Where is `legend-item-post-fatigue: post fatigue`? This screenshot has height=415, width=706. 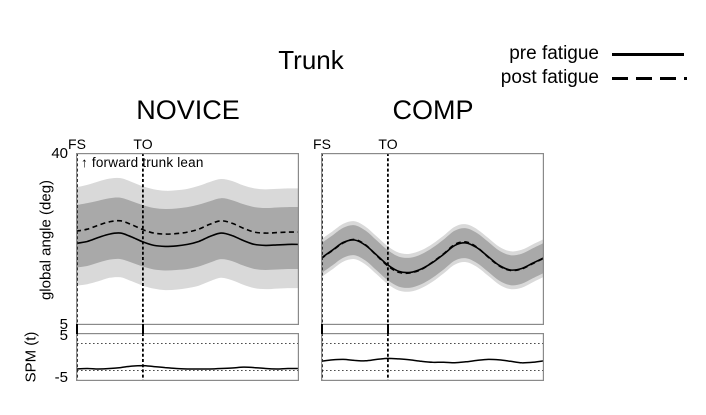
legend-item-post-fatigue: post fatigue is located at coordinates (587, 78).